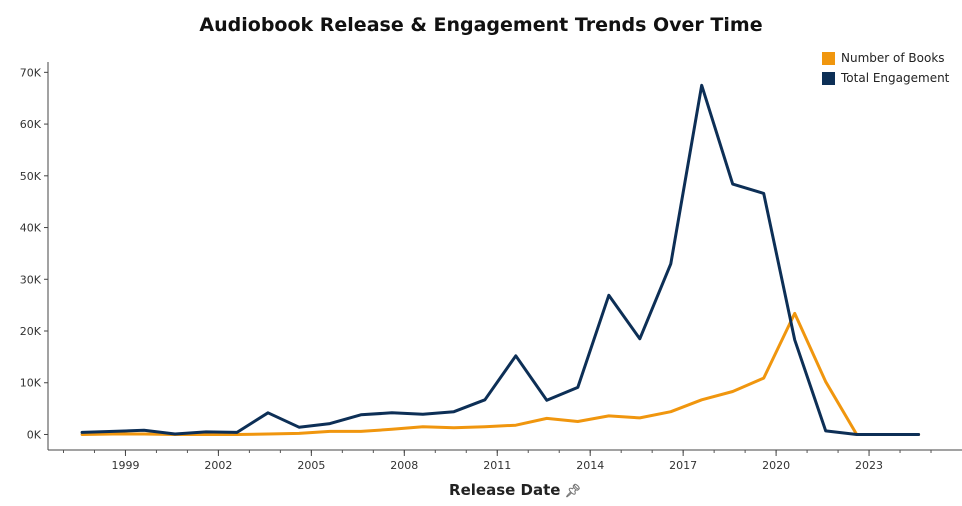 The width and height of the screenshot is (962, 506). I want to click on legend-swatch-books, so click(828, 58).